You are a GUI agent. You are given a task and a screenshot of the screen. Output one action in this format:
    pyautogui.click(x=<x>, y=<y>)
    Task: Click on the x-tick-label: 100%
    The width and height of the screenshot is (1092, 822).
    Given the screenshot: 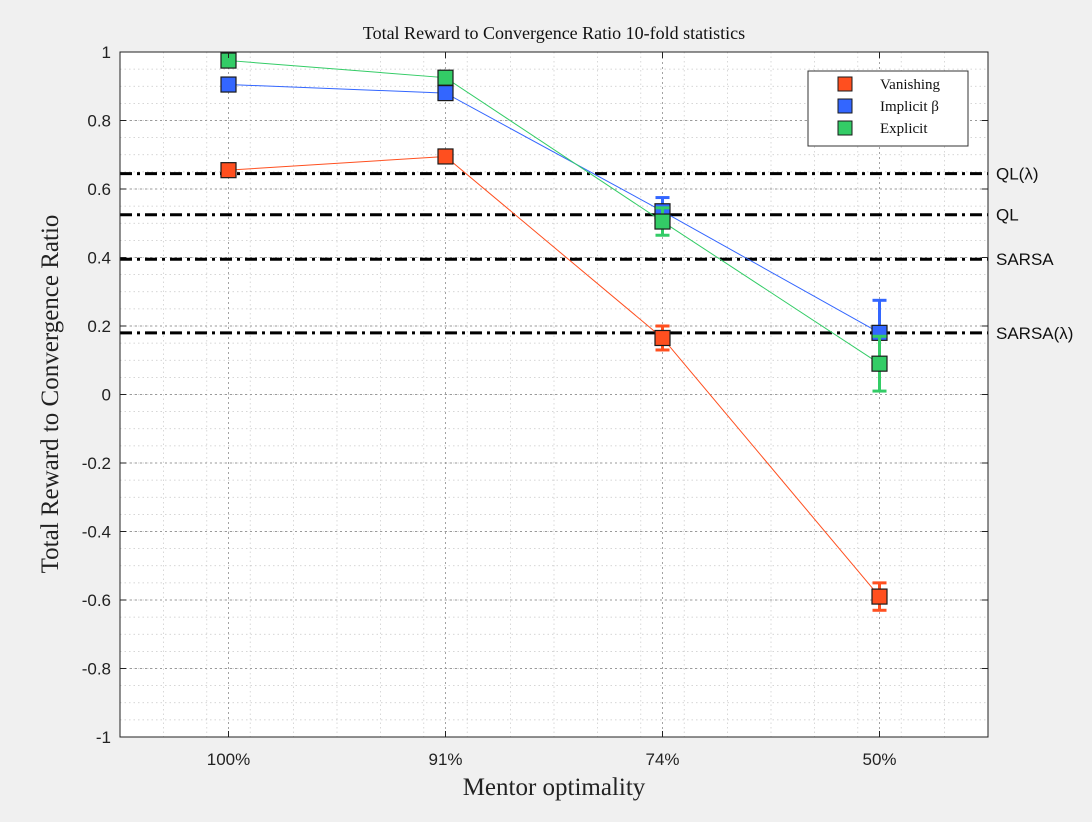 What is the action you would take?
    pyautogui.click(x=228, y=759)
    